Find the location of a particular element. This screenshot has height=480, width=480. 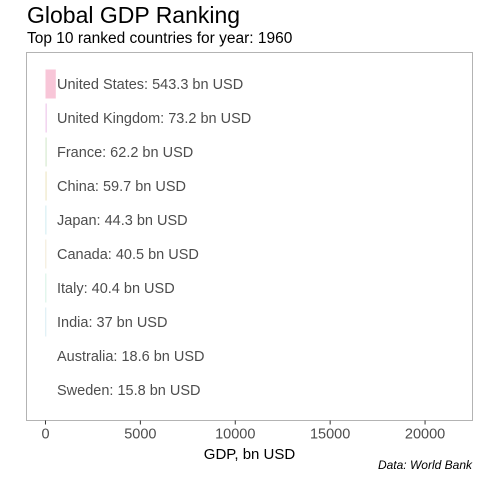

bar-label: Australia: 18.6 bn USD is located at coordinates (131, 357).